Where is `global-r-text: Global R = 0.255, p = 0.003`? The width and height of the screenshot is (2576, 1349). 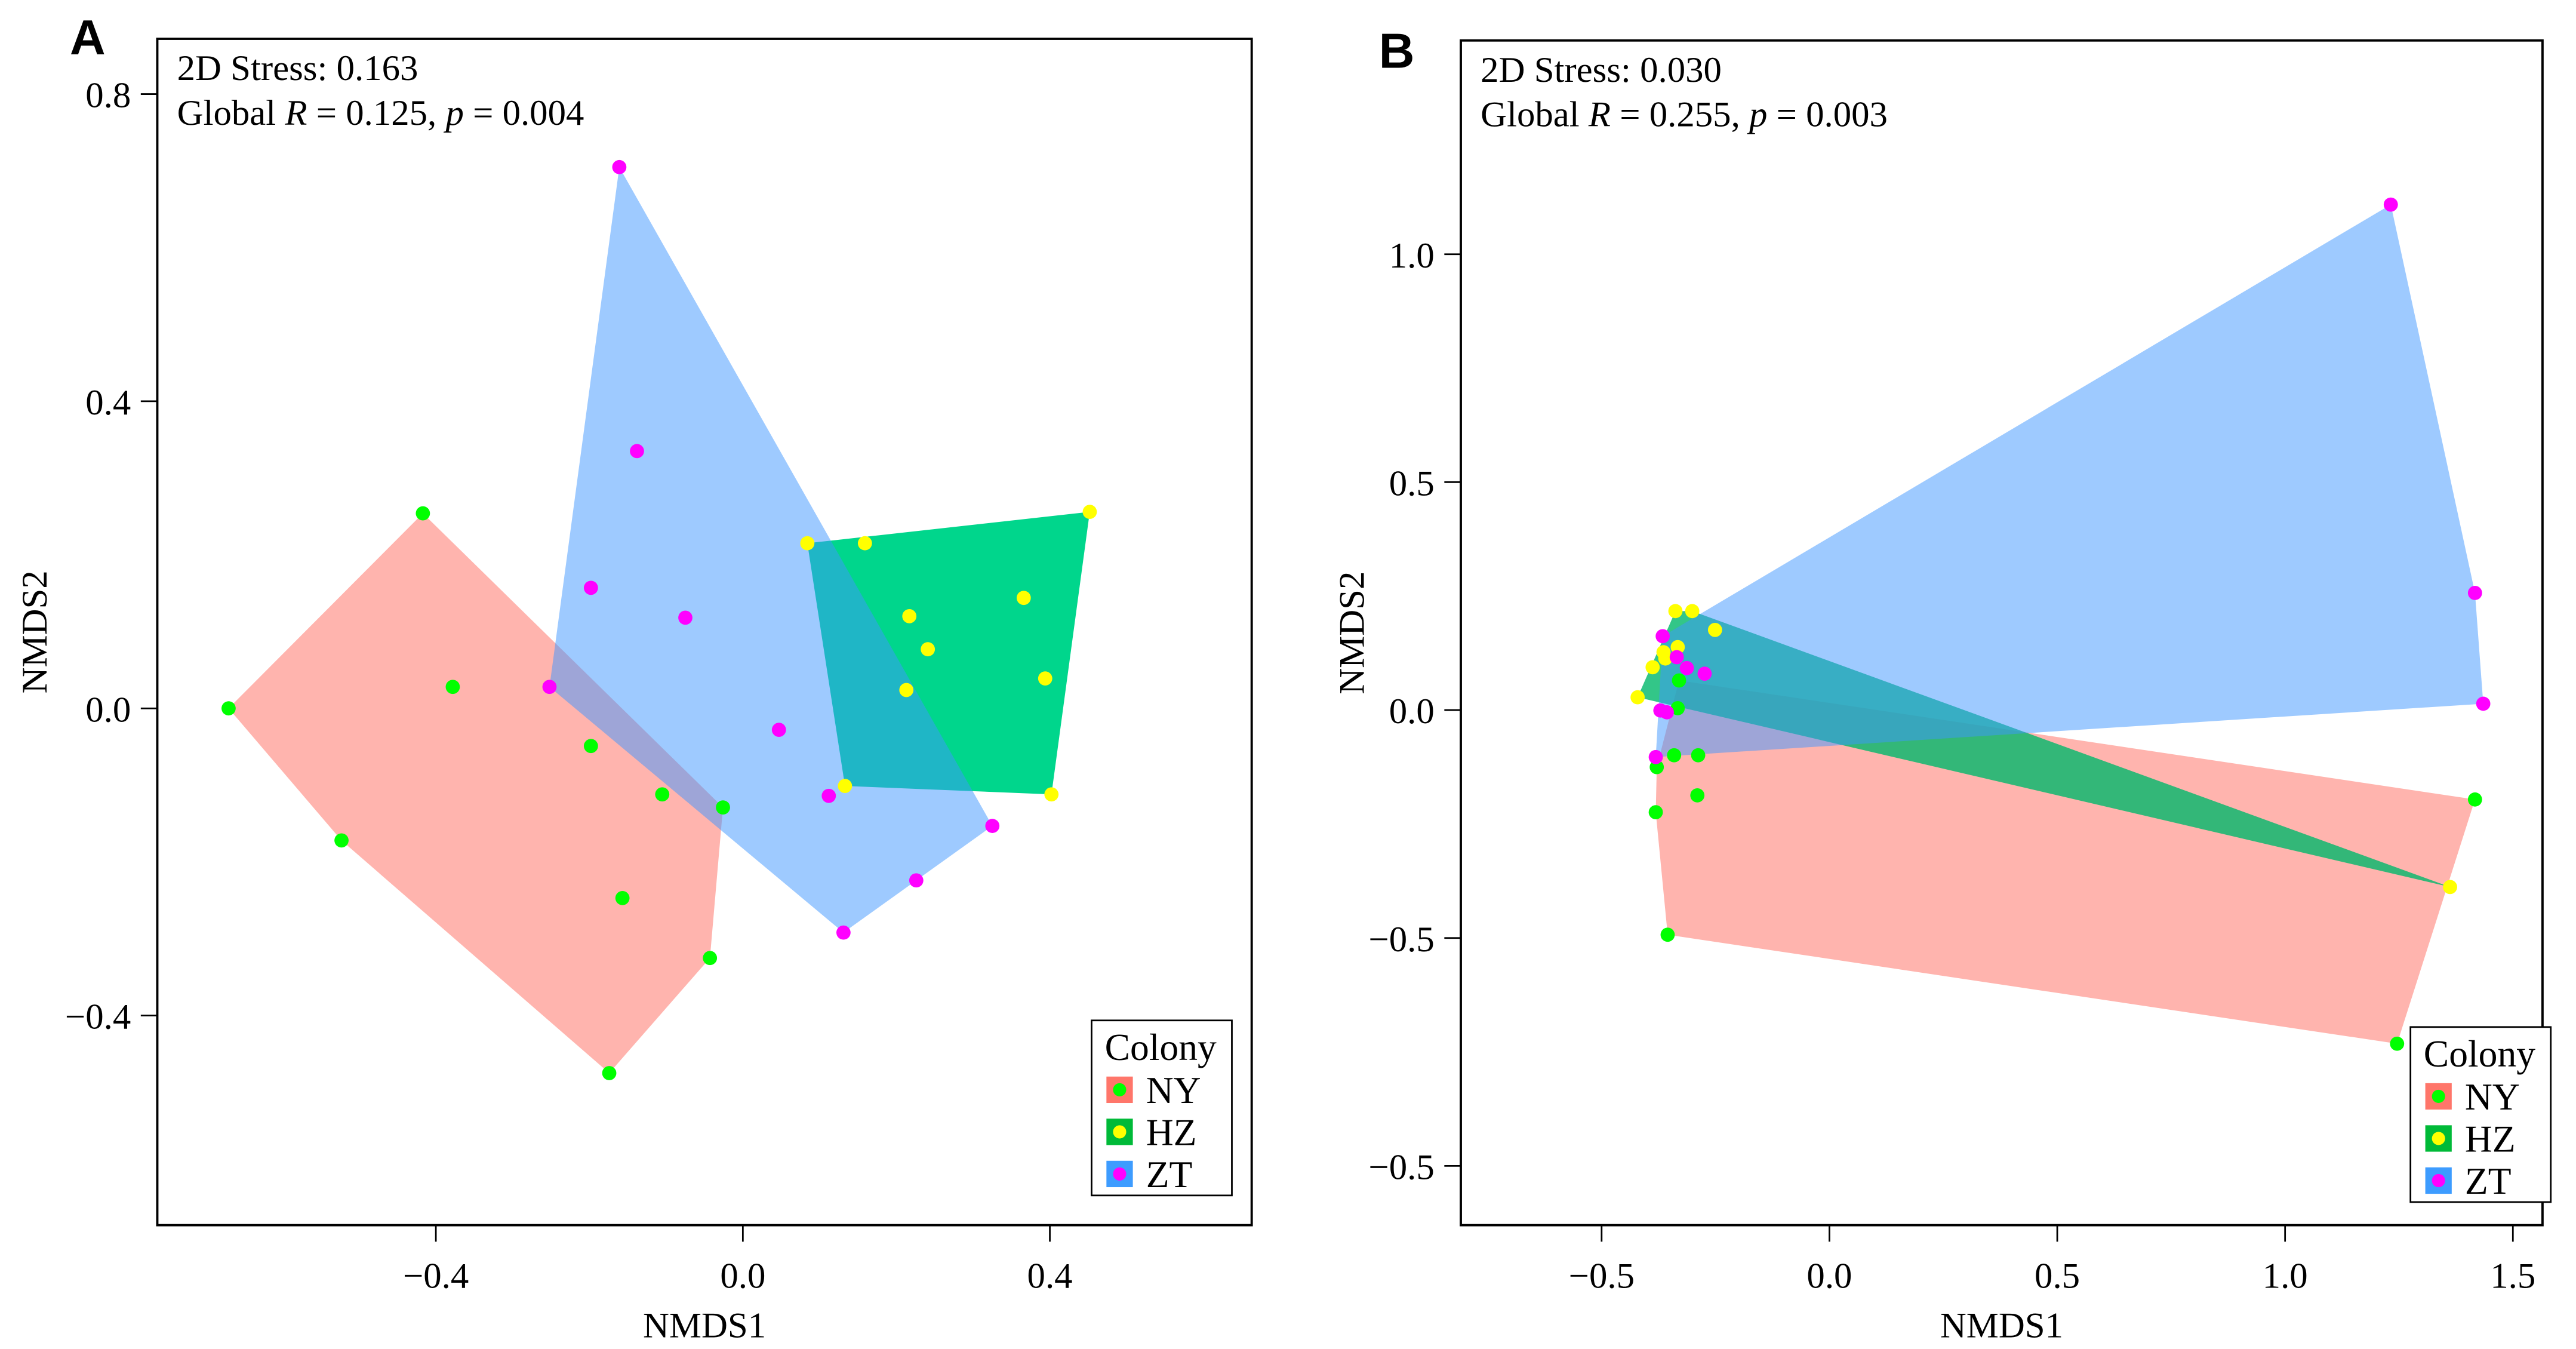 global-r-text: Global R = 0.255, p = 0.003 is located at coordinates (1684, 115).